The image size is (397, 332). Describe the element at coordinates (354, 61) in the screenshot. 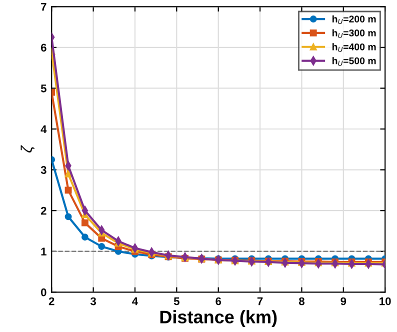

I see `legend-label: h$_{U}$=500 m` at that location.